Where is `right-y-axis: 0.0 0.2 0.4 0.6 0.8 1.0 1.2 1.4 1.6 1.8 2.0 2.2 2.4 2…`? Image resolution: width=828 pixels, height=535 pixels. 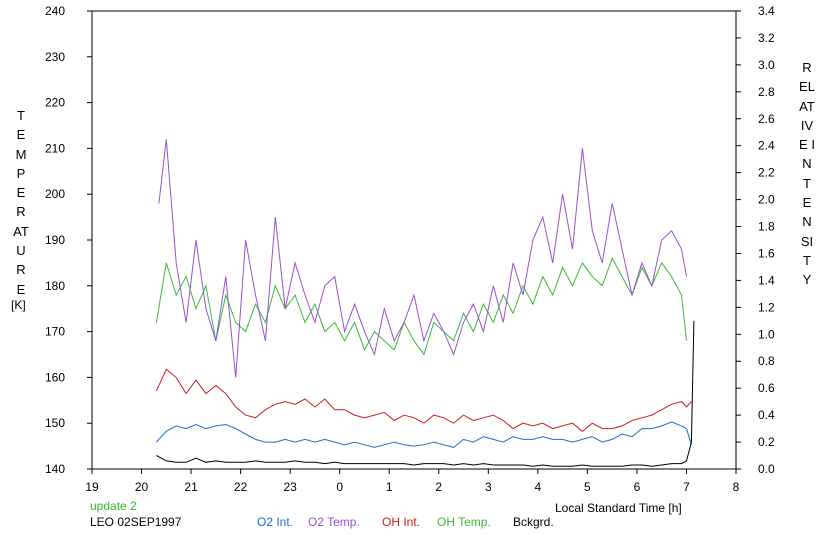
right-y-axis: 0.0 0.2 0.4 0.6 0.8 1.0 1.2 1.4 1.6 1.8 2.0 2.2 2.4 2… is located at coordinates (755, 240).